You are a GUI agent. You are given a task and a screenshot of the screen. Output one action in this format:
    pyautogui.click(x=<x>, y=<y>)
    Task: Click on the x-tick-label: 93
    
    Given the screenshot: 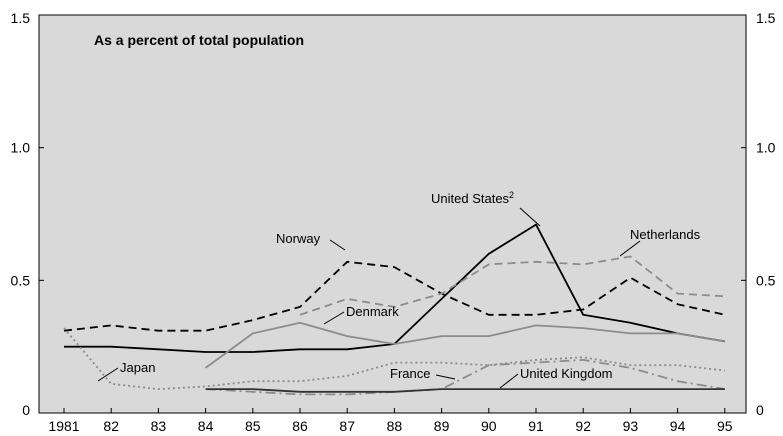 What is the action you would take?
    pyautogui.click(x=631, y=426)
    